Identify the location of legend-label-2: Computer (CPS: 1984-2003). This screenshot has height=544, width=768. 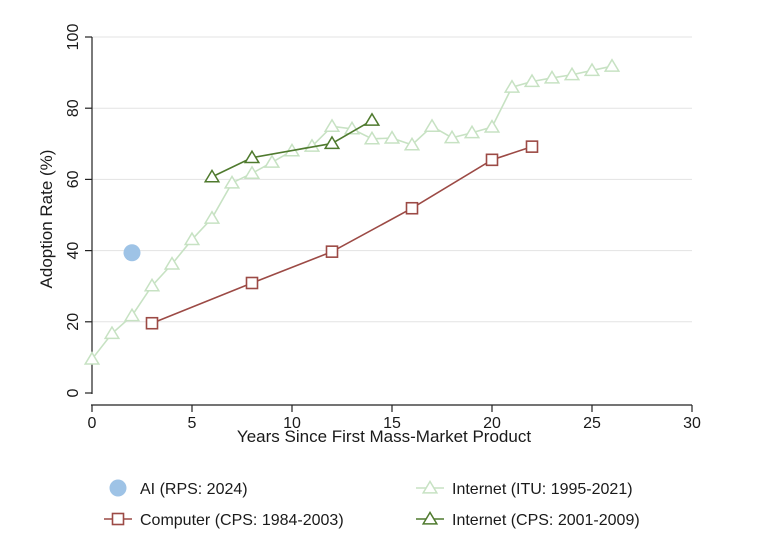
(242, 520).